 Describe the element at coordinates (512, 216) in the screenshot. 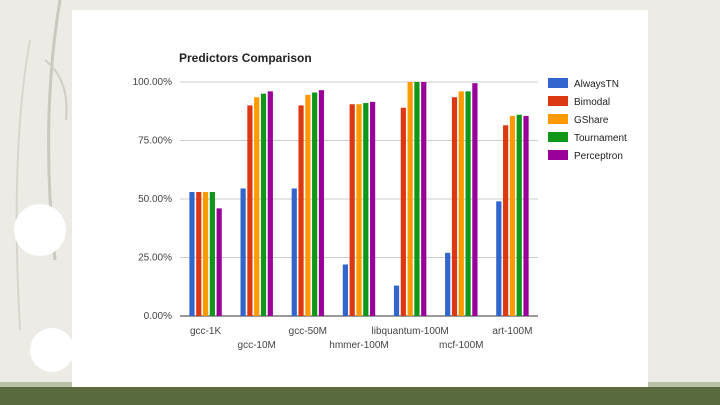

I see `bar-gshare-art-100m` at that location.